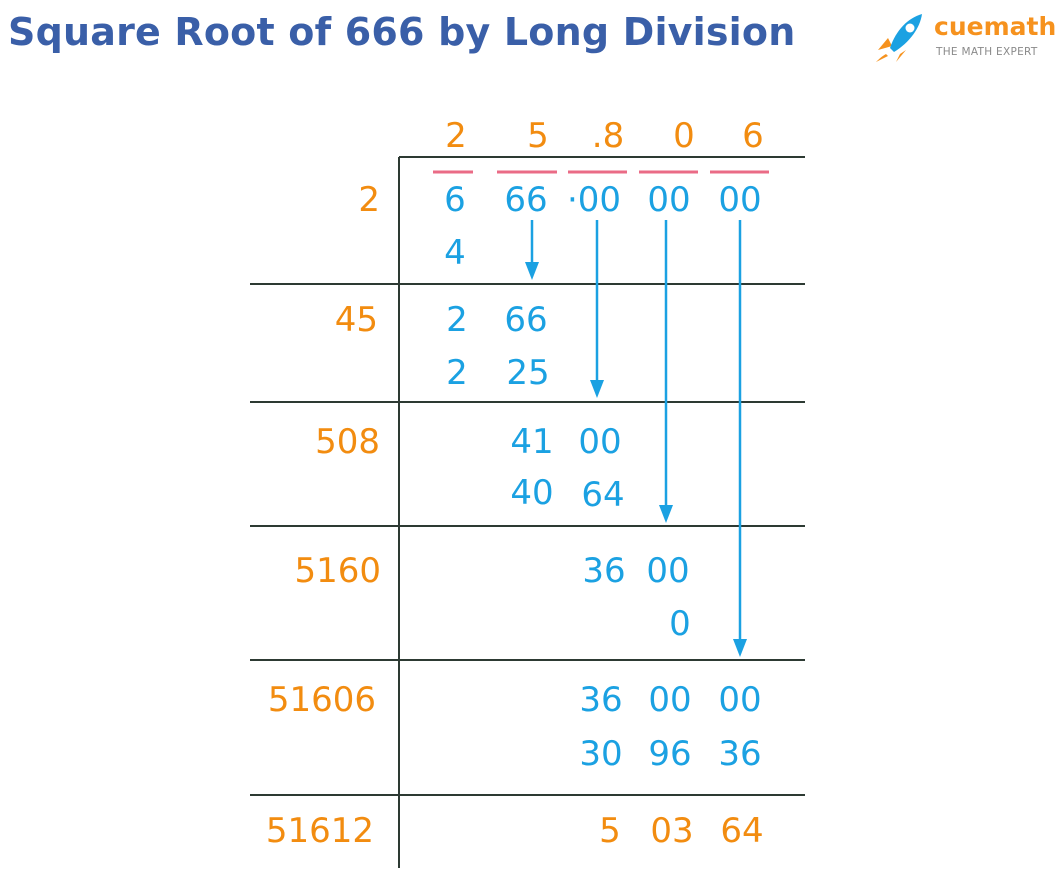  Describe the element at coordinates (402, 32) in the screenshot. I see `page-title: Square Root of 666 by Long Division` at that location.